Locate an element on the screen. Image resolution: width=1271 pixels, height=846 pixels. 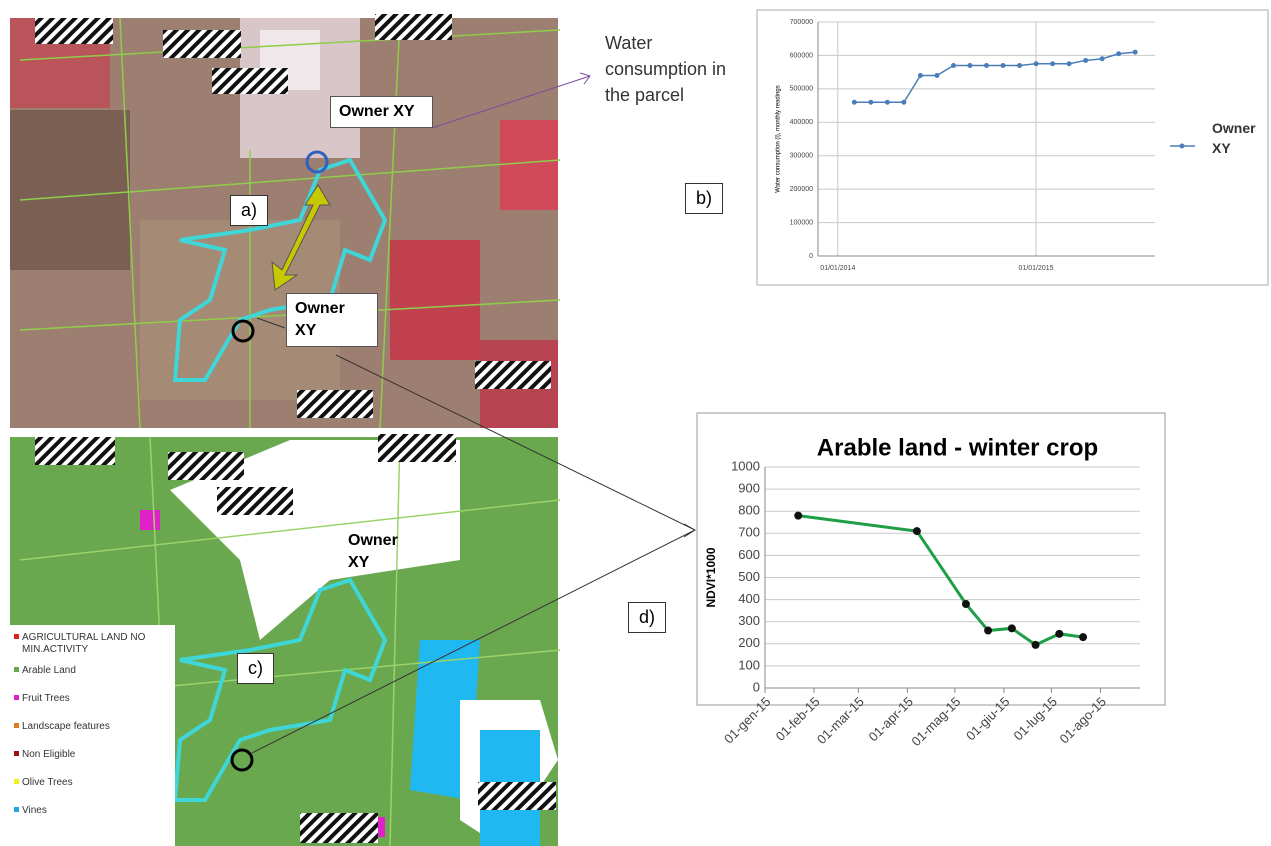
y-tick-label: 300 is located at coordinates (749, 620).